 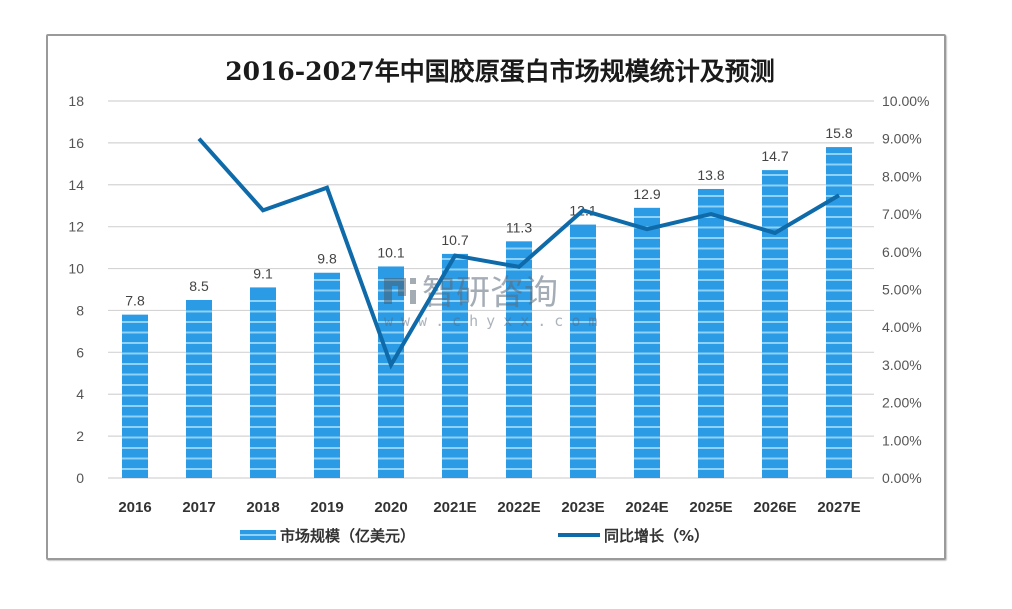 I want to click on x-tick-label: 2023E, so click(x=582, y=507).